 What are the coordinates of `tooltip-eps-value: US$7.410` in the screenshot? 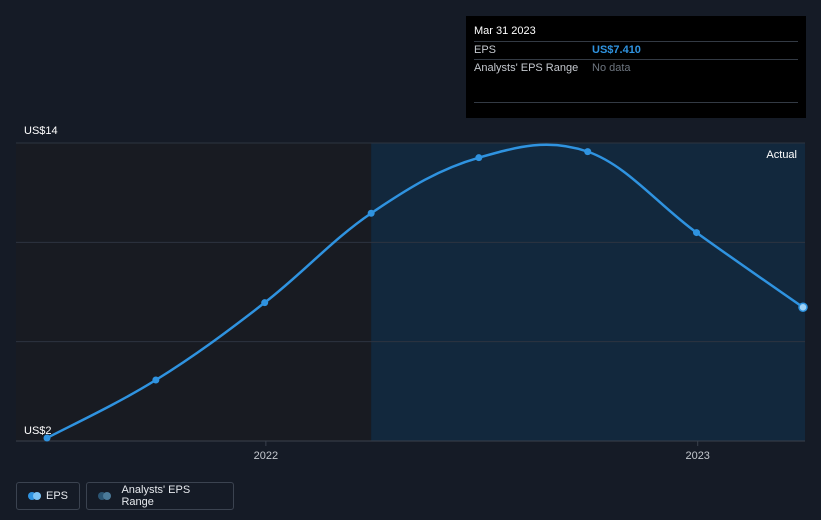 It's located at (616, 50).